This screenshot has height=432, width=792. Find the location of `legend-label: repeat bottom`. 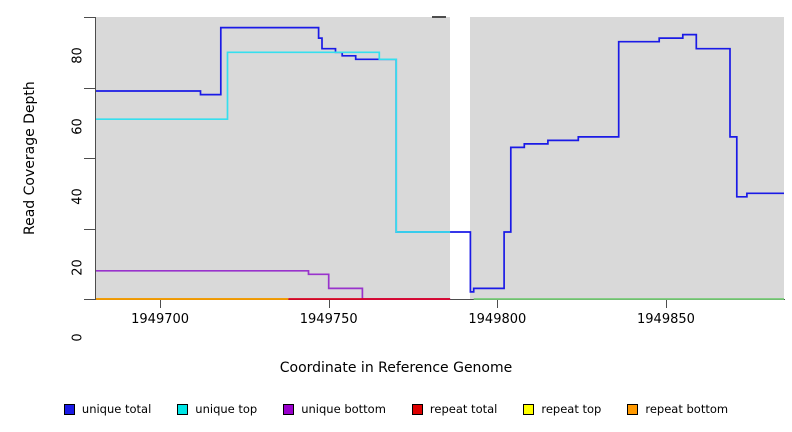

legend-label: repeat bottom is located at coordinates (687, 409).